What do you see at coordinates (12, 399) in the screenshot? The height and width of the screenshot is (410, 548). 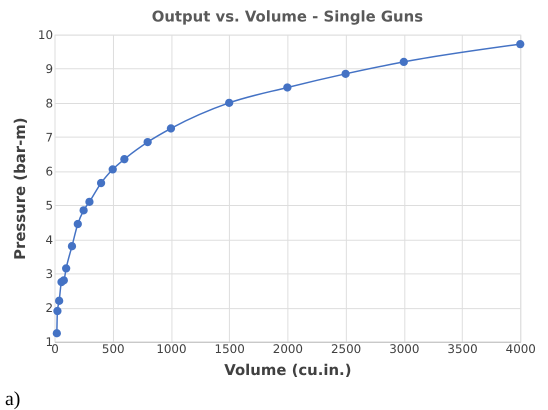 I see `text: a)` at bounding box center [12, 399].